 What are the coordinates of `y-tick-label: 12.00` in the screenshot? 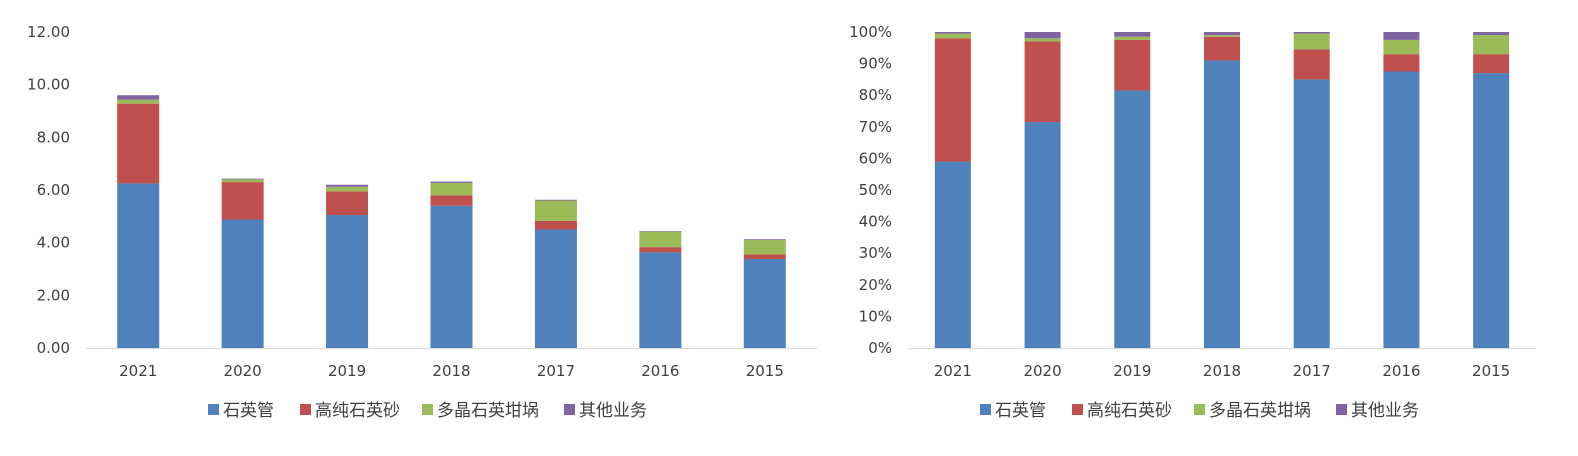 It's located at (48, 32).